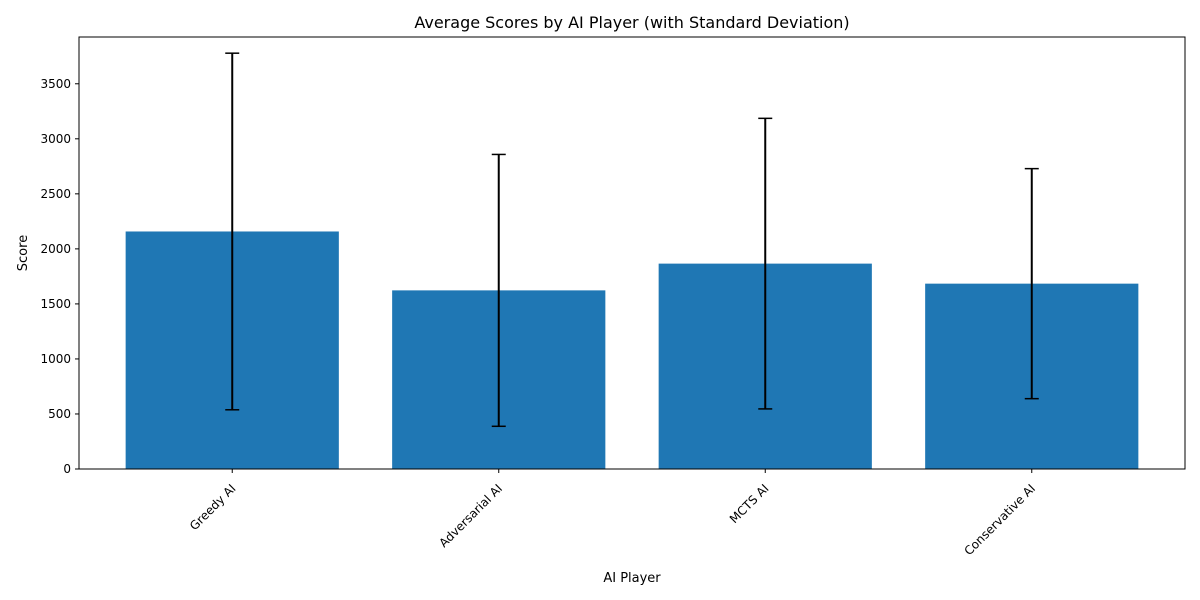 The width and height of the screenshot is (1200, 600). I want to click on y-tick-label: 0, so click(67, 469).